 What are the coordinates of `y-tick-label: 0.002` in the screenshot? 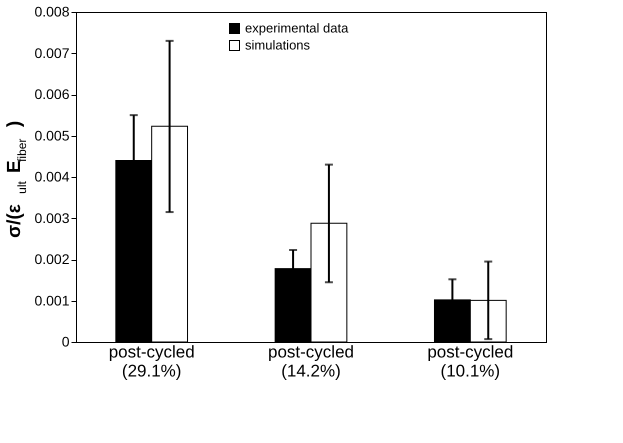 It's located at (52, 259).